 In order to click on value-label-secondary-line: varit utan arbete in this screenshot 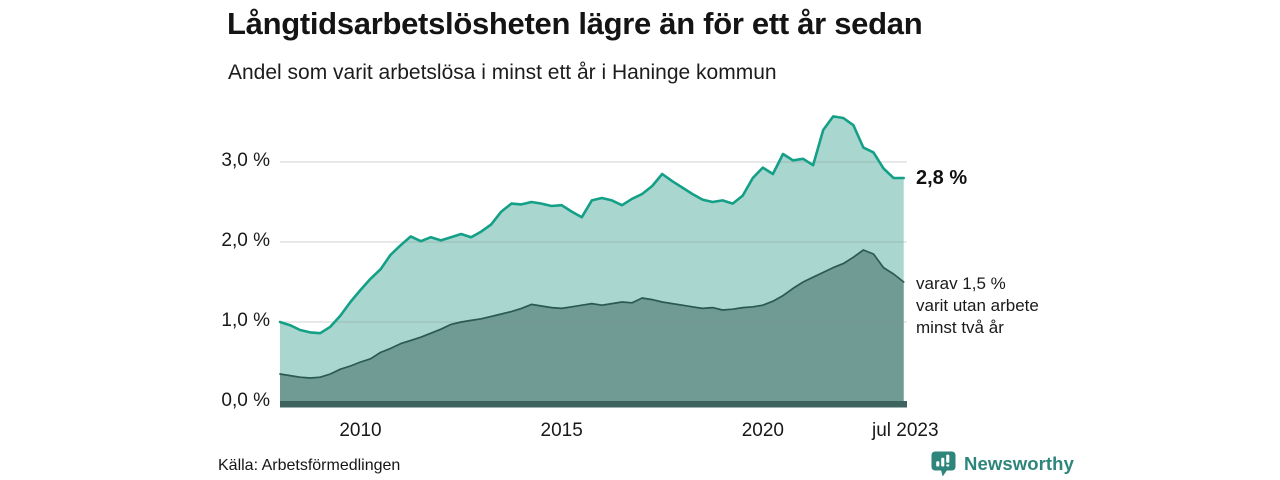, I will do `click(977, 305)`.